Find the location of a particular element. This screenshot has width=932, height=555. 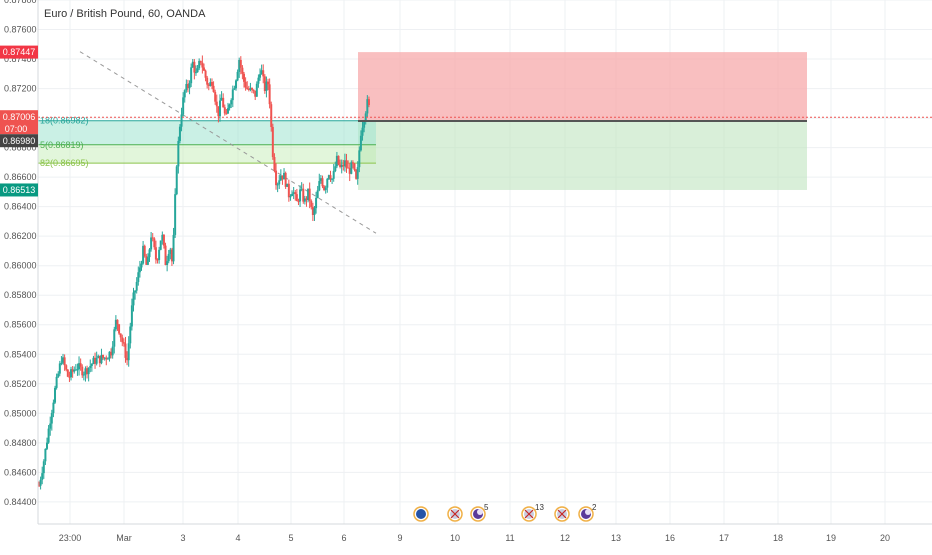

take-profit-zone is located at coordinates (582, 155).